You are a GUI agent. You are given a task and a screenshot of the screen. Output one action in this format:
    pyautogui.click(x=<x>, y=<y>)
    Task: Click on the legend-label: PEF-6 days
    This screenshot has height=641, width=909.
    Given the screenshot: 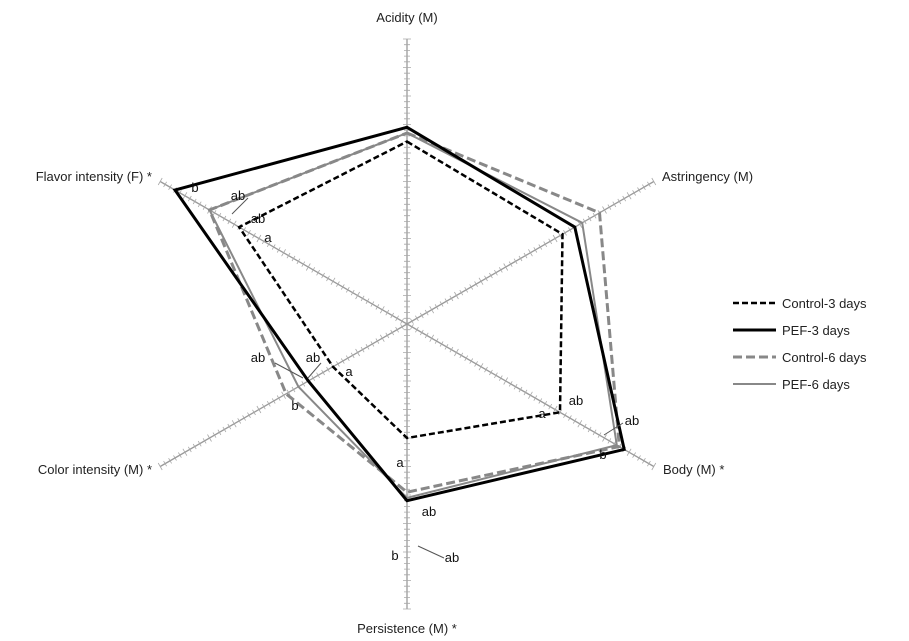 What is the action you would take?
    pyautogui.click(x=816, y=384)
    